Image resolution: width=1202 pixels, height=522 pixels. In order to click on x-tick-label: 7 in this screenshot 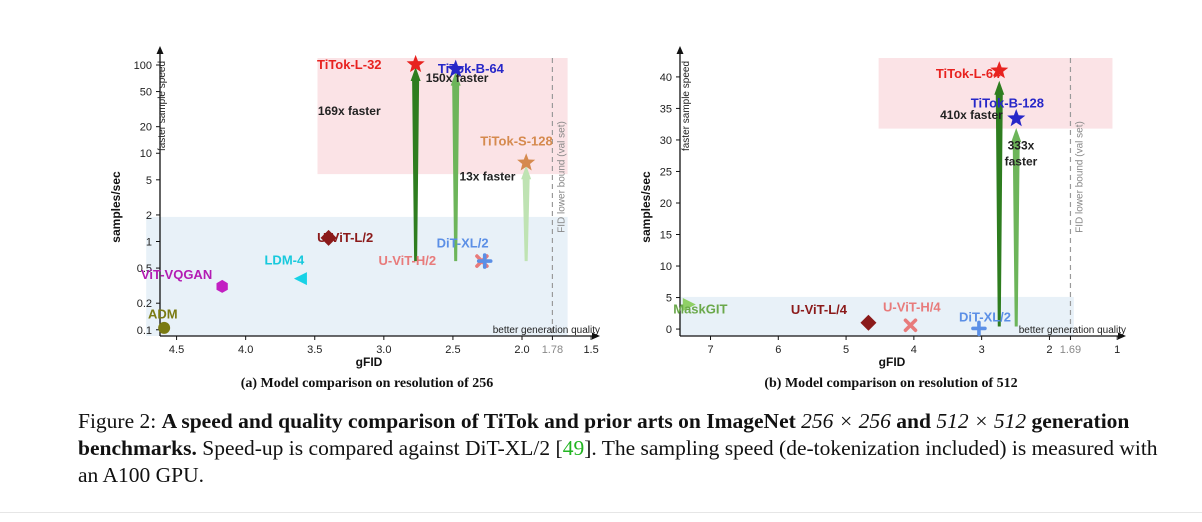, I will do `click(710, 350)`.